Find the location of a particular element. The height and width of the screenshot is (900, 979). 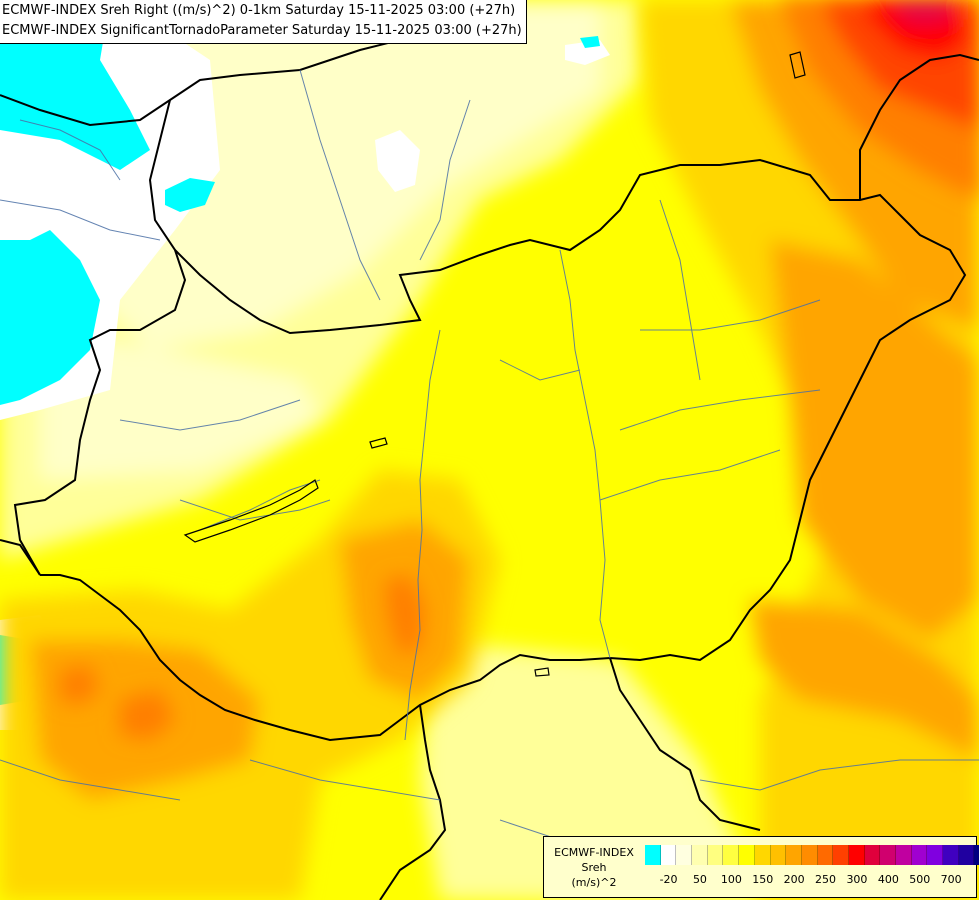

legend-tick-label: -20 is located at coordinates (668, 879).